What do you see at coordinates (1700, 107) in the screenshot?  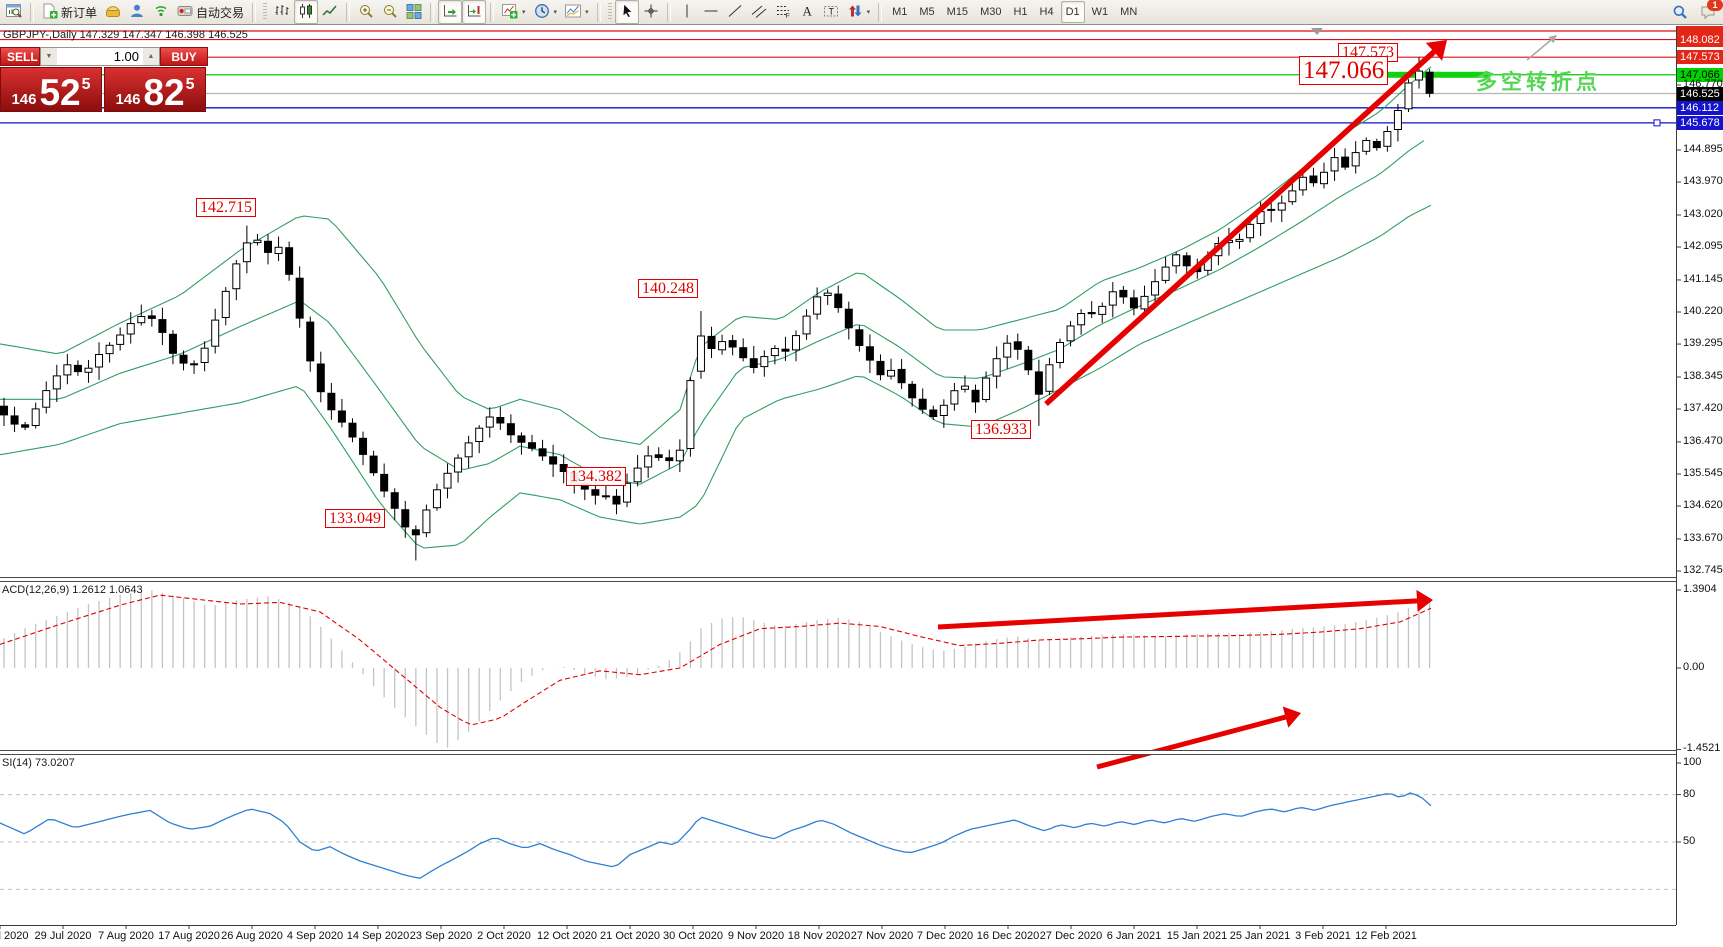 I see `price-badge-146.112: 146.112` at bounding box center [1700, 107].